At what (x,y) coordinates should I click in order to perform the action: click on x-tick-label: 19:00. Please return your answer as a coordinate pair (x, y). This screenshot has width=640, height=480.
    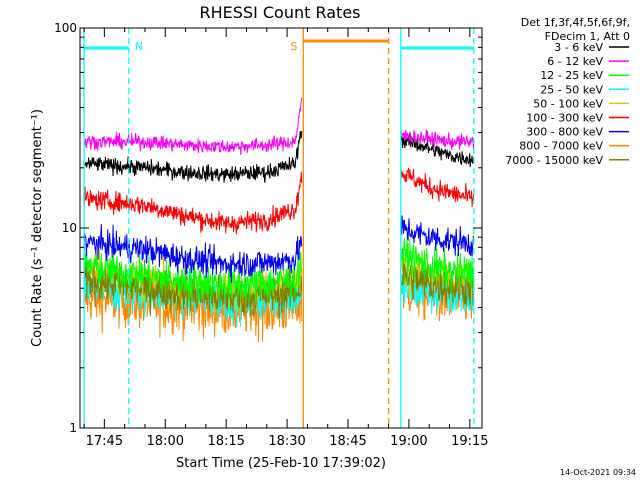
    Looking at the image, I should click on (408, 441).